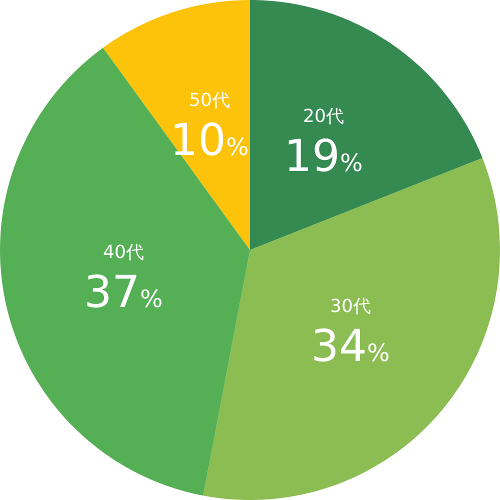  What do you see at coordinates (350, 306) in the screenshot?
I see `slice-label: 30代` at bounding box center [350, 306].